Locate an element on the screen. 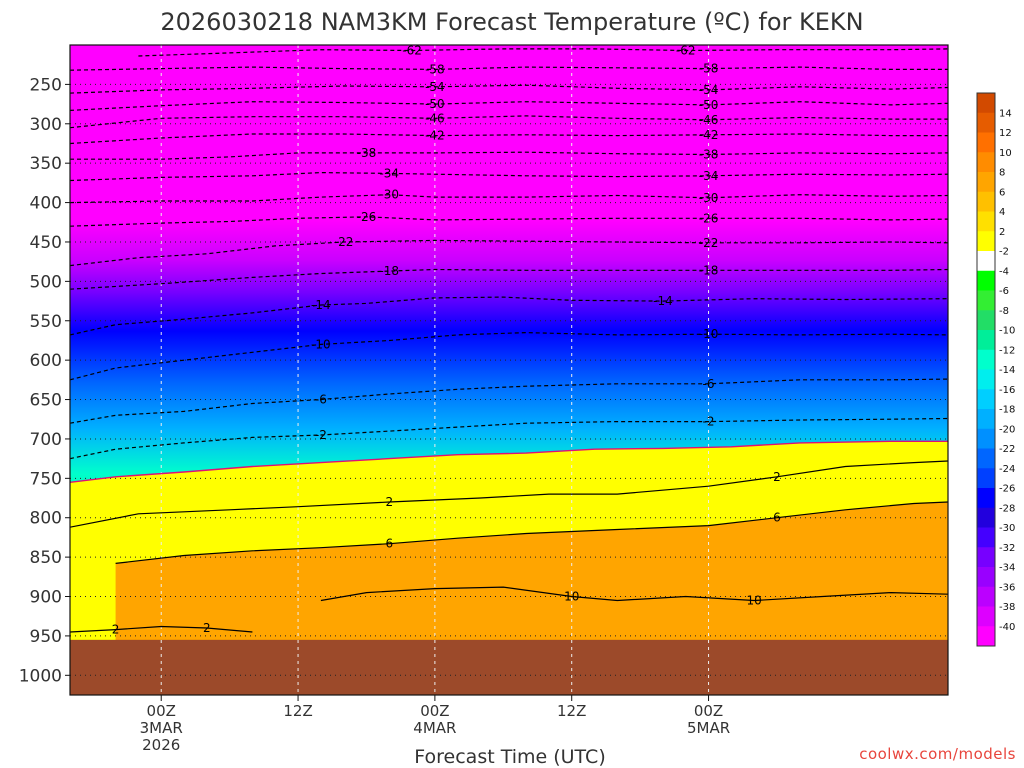  contour-label: -62 is located at coordinates (412, 51).